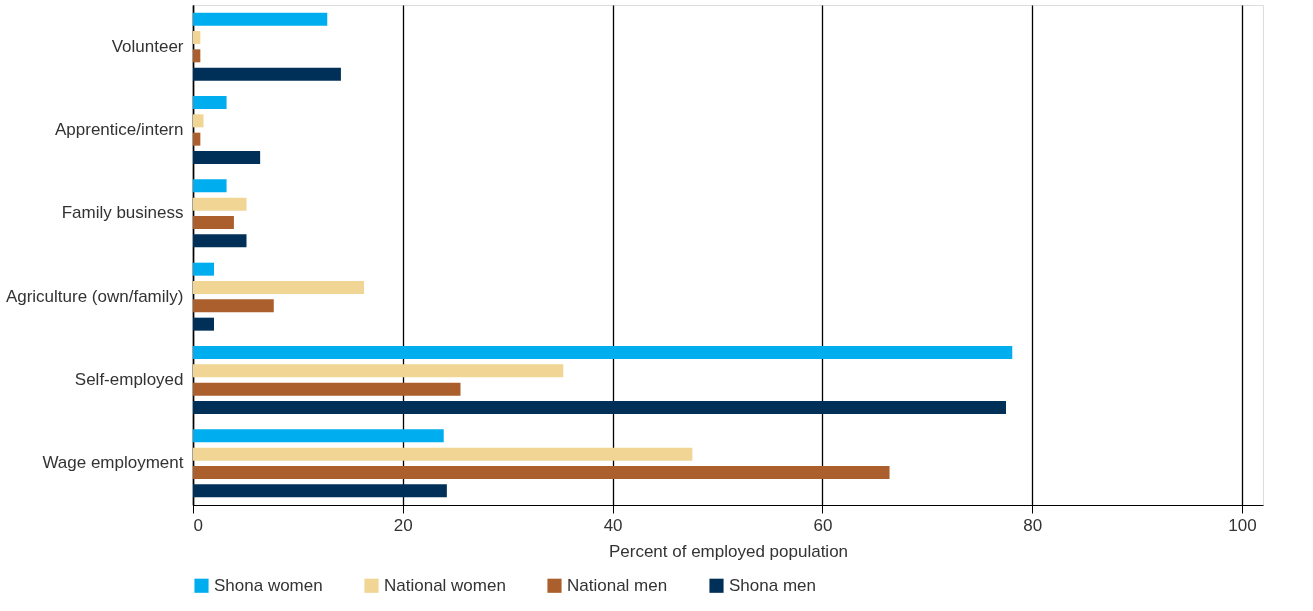 This screenshot has height=611, width=1313. Describe the element at coordinates (1242, 525) in the screenshot. I see `x-tick-label: 100` at that location.